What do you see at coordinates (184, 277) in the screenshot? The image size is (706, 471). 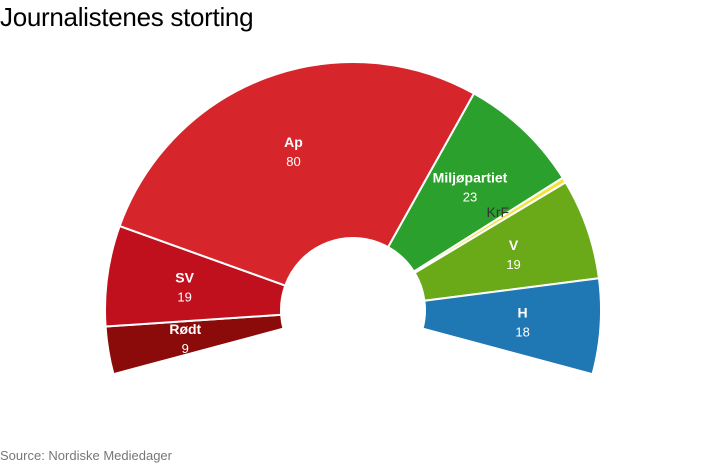 I see `slice-label: SV` at bounding box center [184, 277].